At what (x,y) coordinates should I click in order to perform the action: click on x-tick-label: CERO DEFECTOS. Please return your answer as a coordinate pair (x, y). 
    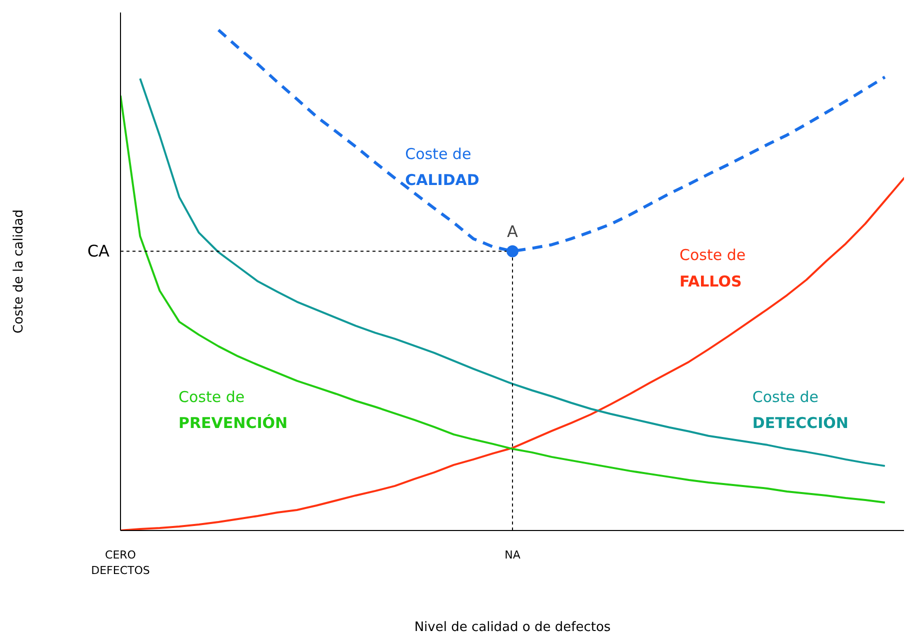
    Looking at the image, I should click on (120, 563).